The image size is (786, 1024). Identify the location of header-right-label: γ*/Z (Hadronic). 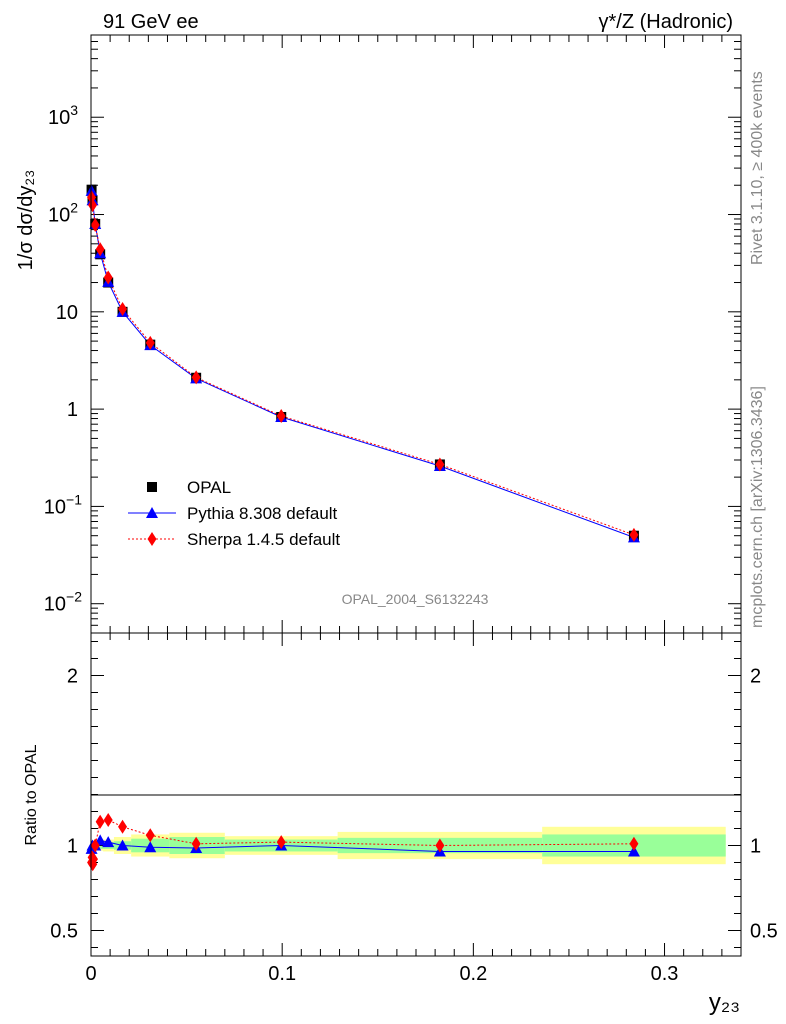
(666, 22).